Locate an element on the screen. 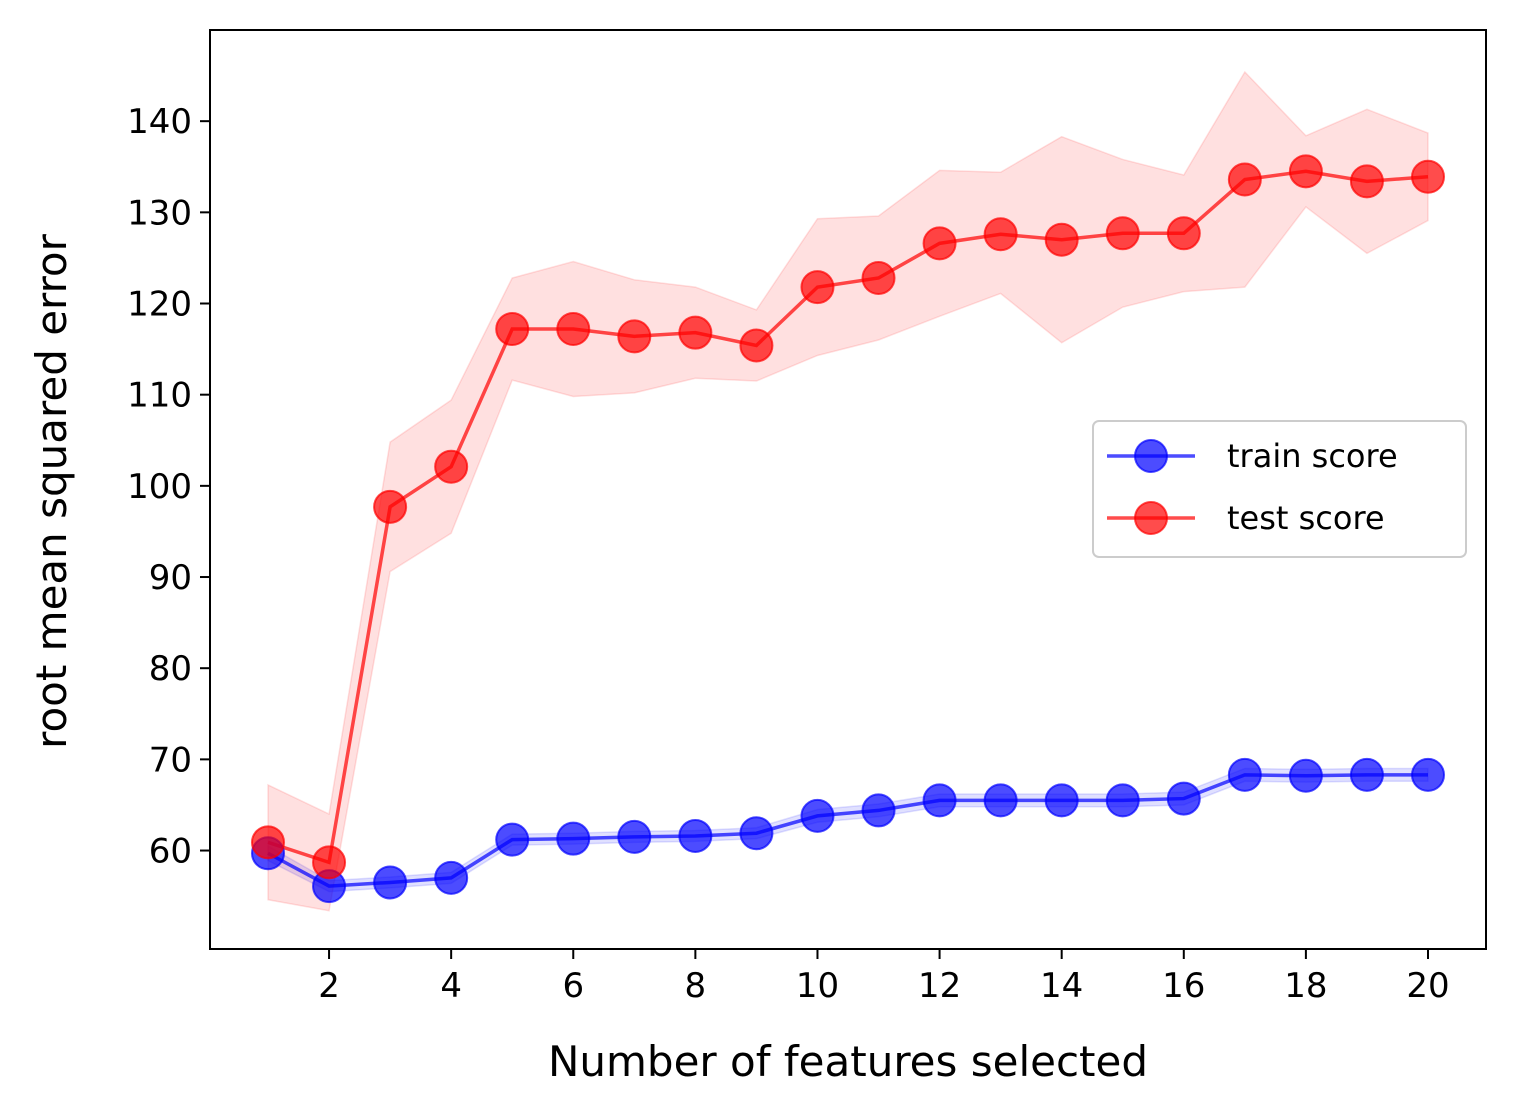  x-tick-label: 6 is located at coordinates (573, 986).